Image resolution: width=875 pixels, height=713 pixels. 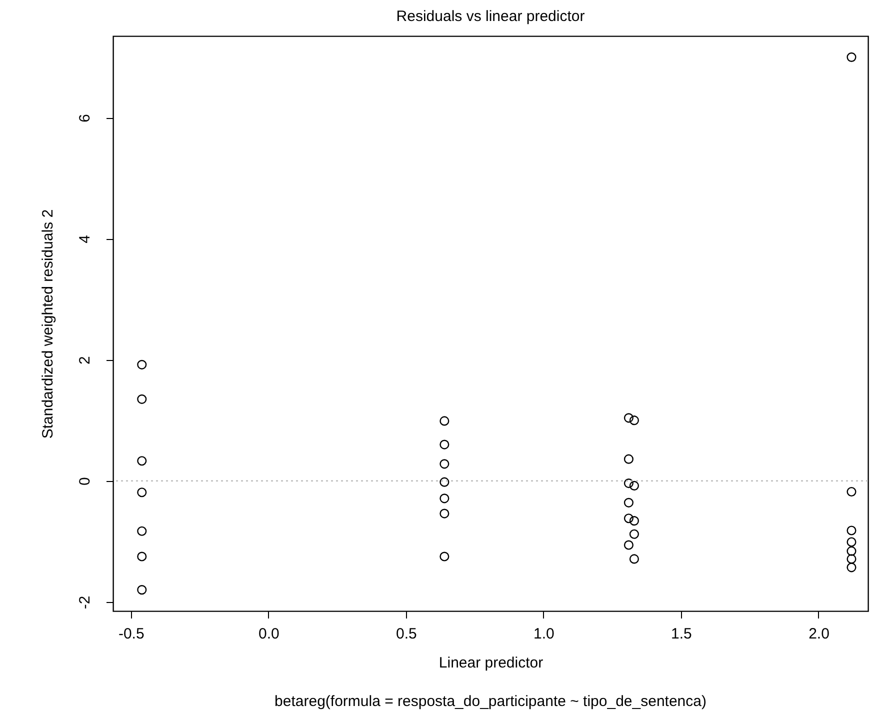 I want to click on y-tick-label: 6, so click(x=85, y=118).